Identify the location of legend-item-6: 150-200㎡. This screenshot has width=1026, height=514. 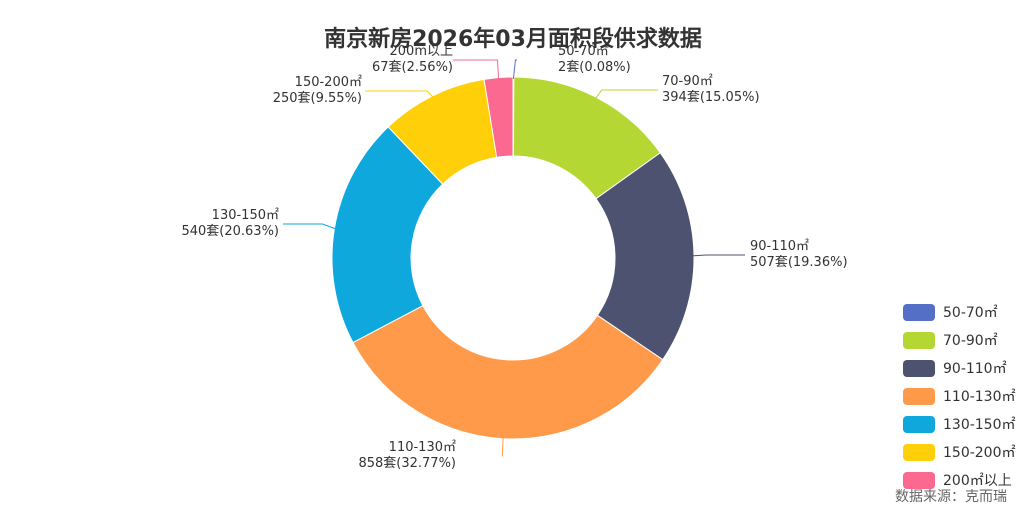
(959, 452).